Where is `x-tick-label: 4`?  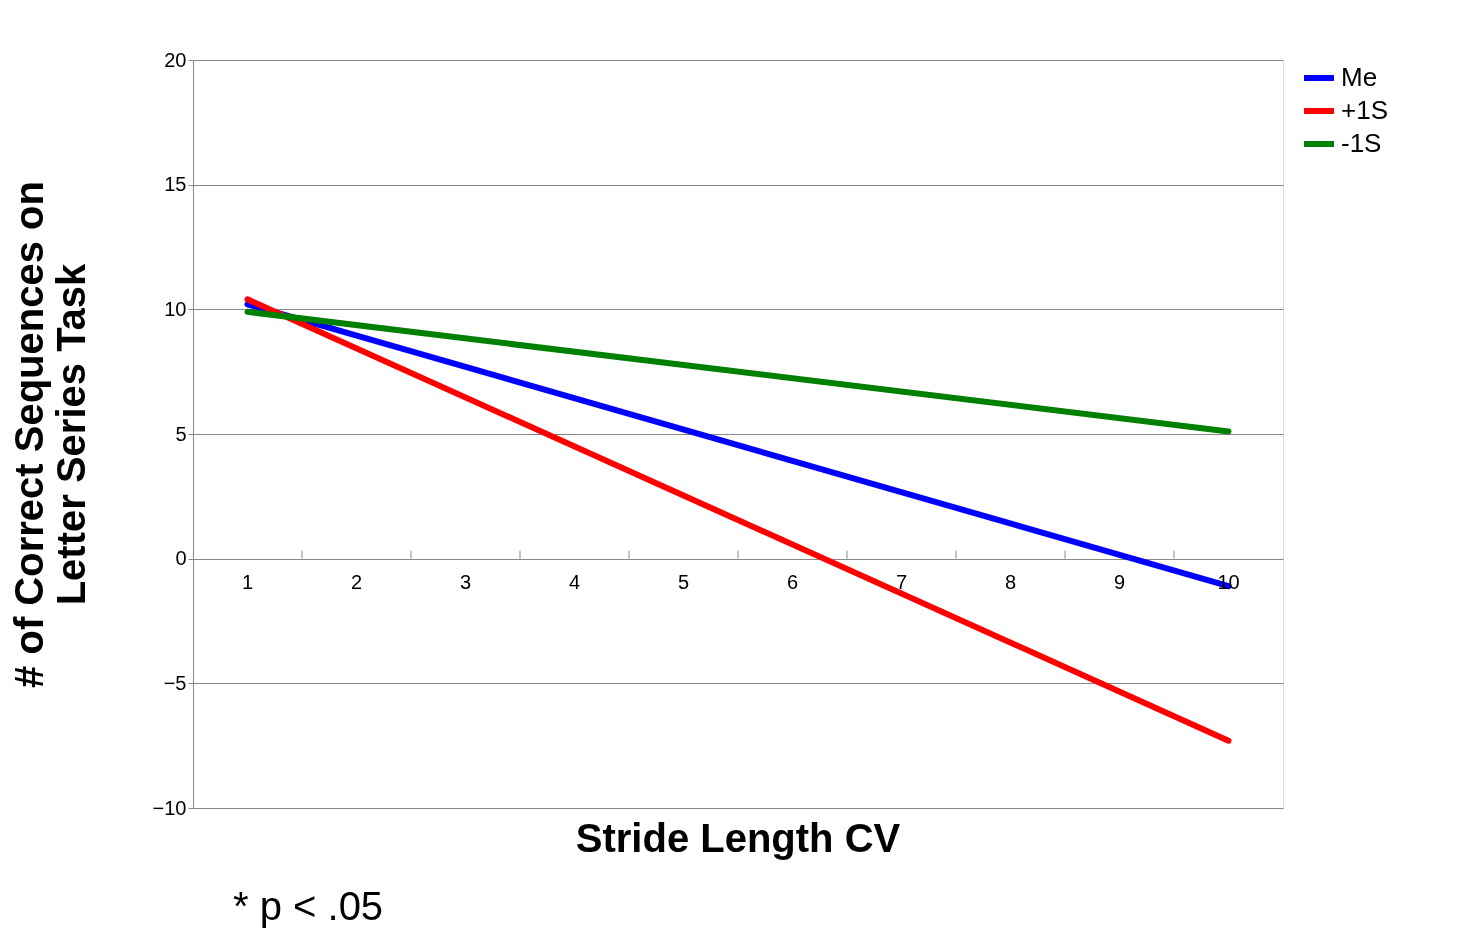 x-tick-label: 4 is located at coordinates (574, 581).